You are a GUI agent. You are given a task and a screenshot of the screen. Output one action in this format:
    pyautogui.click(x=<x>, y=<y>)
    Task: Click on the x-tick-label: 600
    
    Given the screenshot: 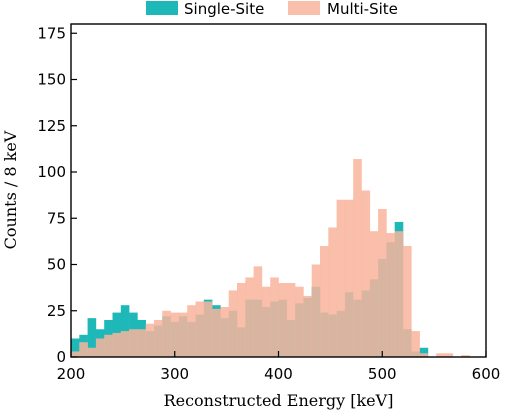 What is the action you would take?
    pyautogui.click(x=486, y=374)
    